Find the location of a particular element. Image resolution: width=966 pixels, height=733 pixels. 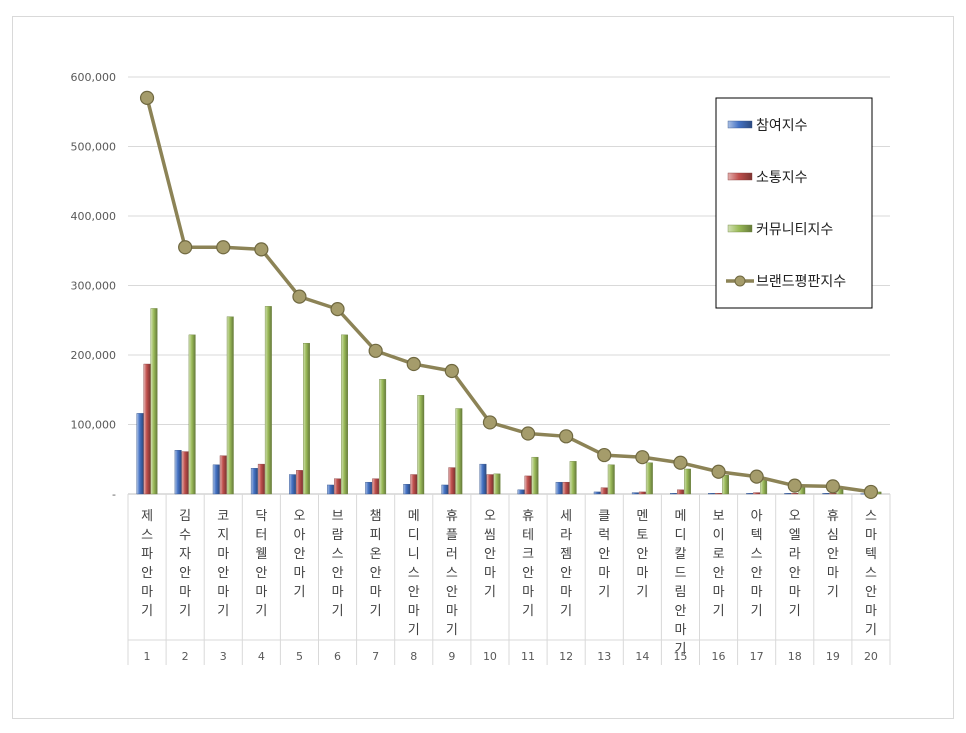

rank-label: 11 is located at coordinates (528, 656).